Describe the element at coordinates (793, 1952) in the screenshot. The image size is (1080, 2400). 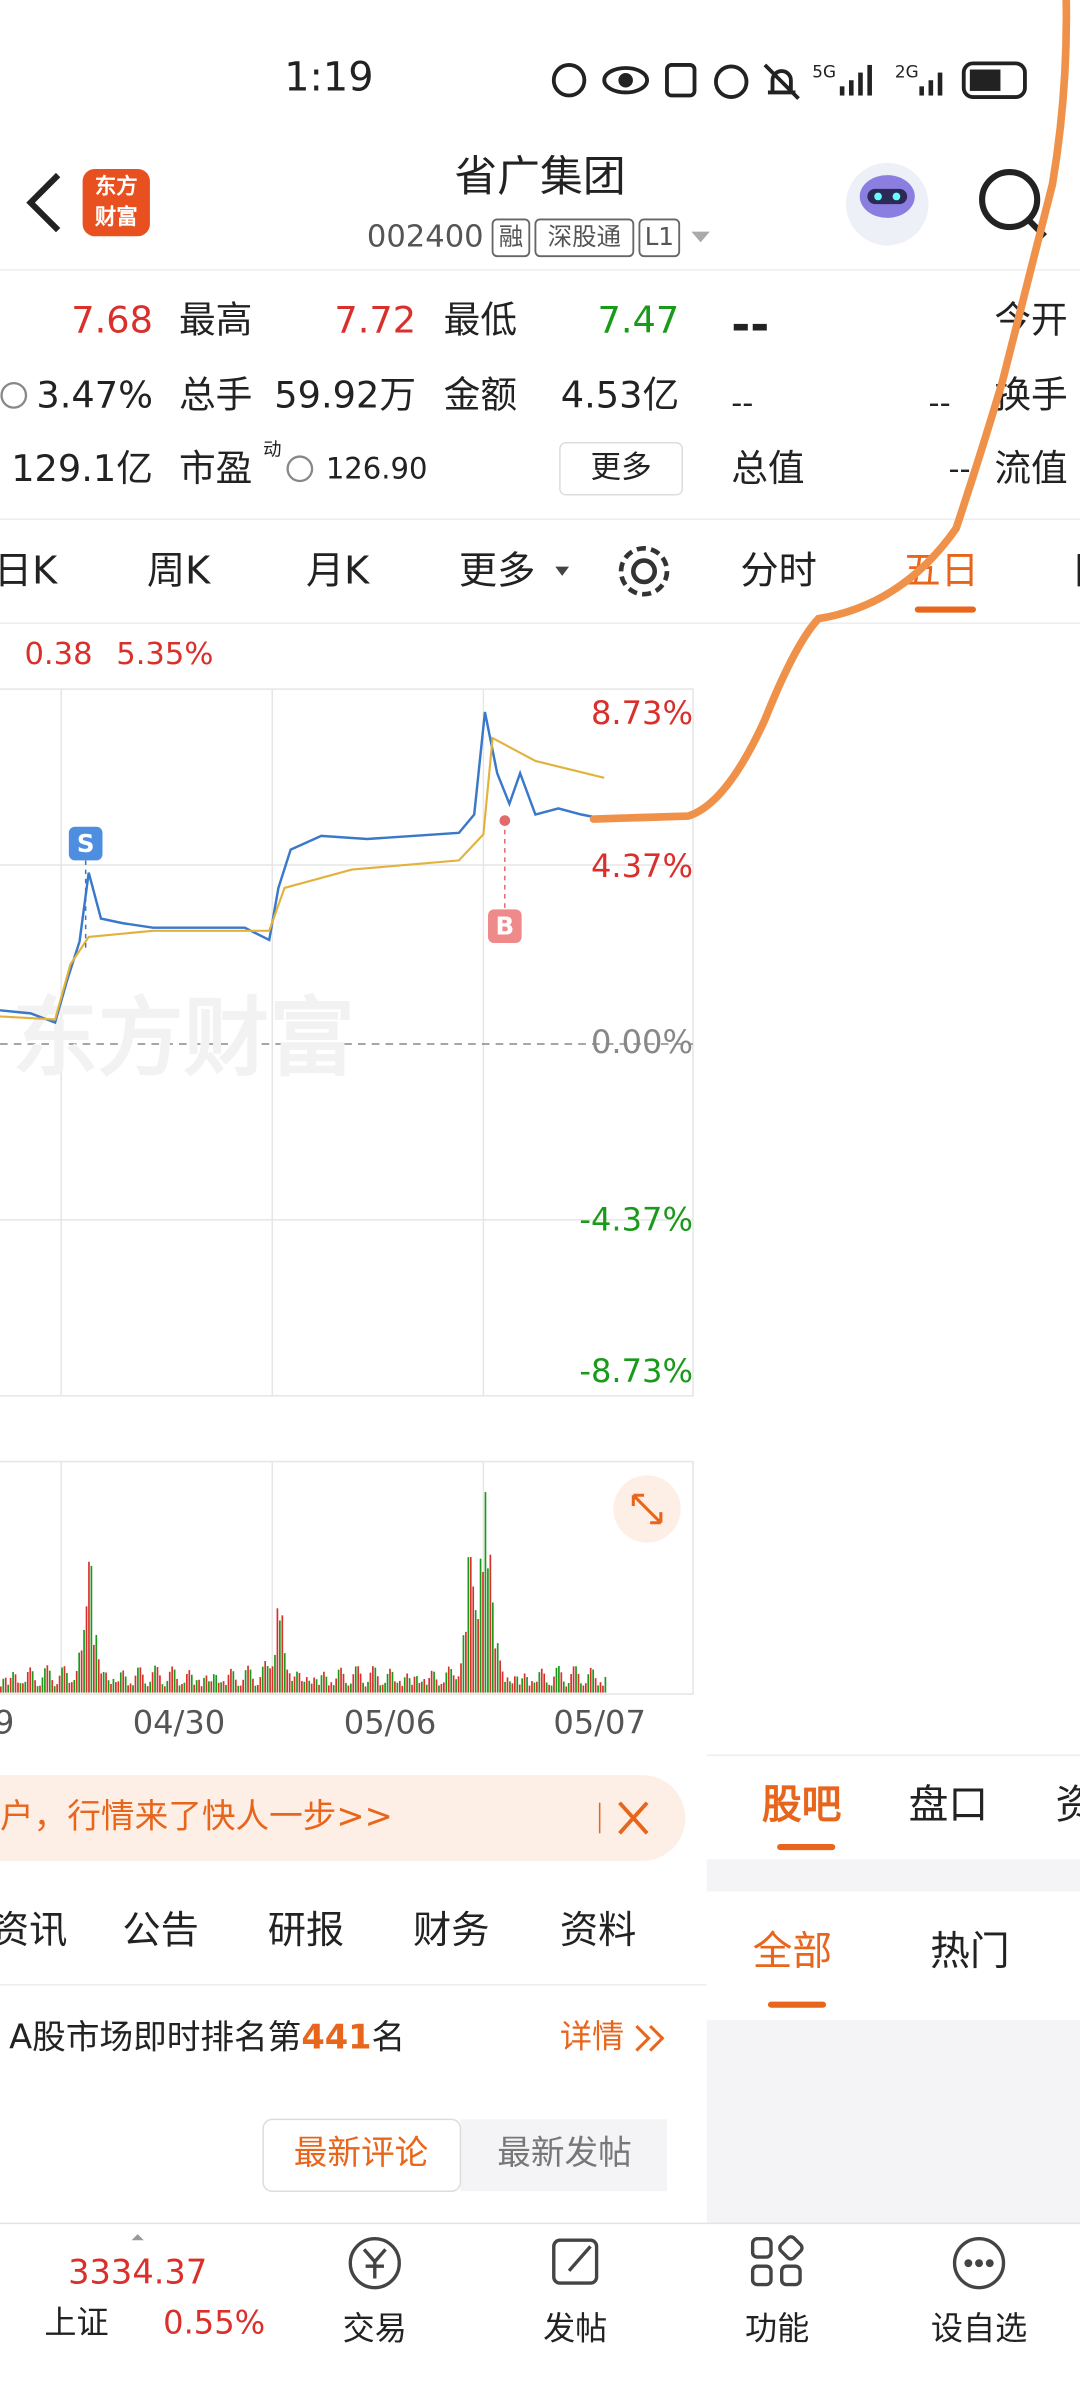
I see `side-subtab-active: 全部` at that location.